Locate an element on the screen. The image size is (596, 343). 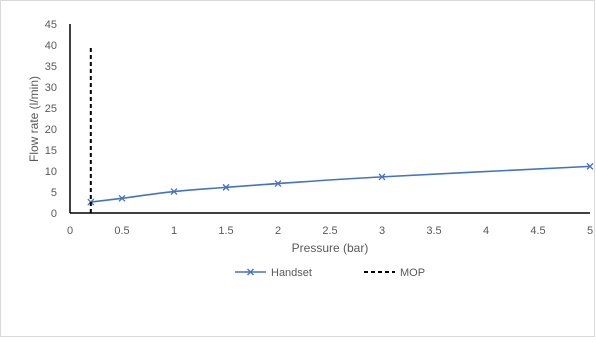
x-tick-label: 1.5 is located at coordinates (225, 231).